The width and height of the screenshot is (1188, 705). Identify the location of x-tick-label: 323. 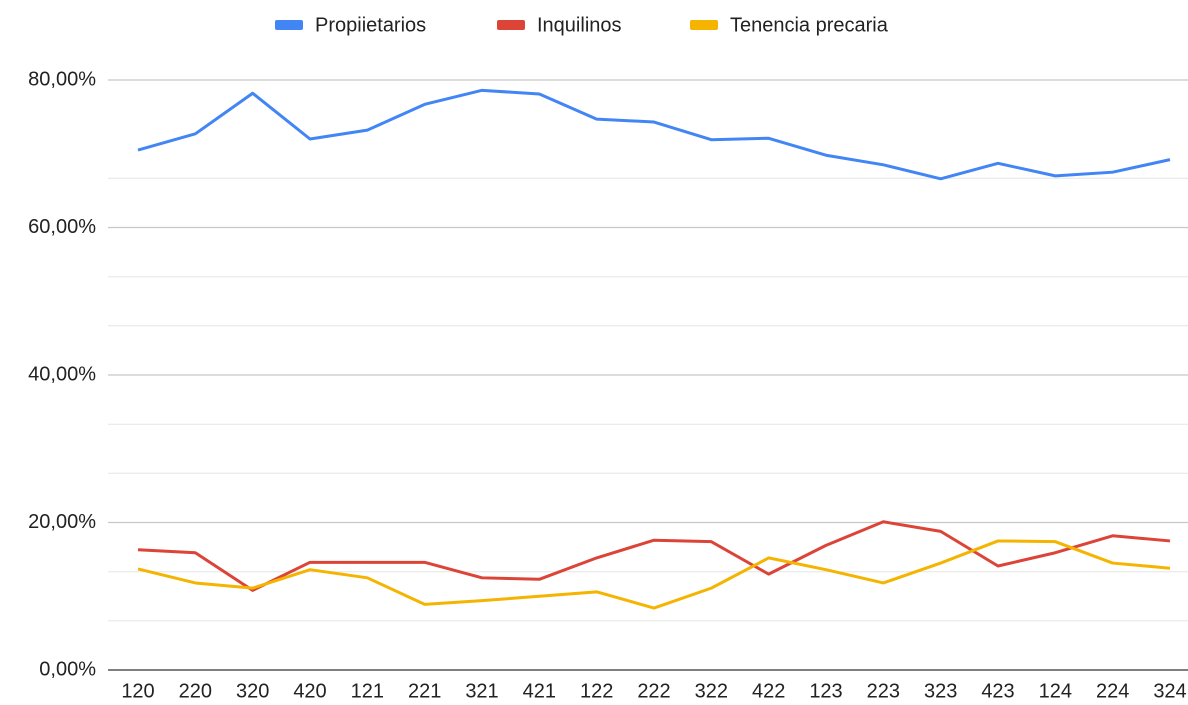
(940, 691).